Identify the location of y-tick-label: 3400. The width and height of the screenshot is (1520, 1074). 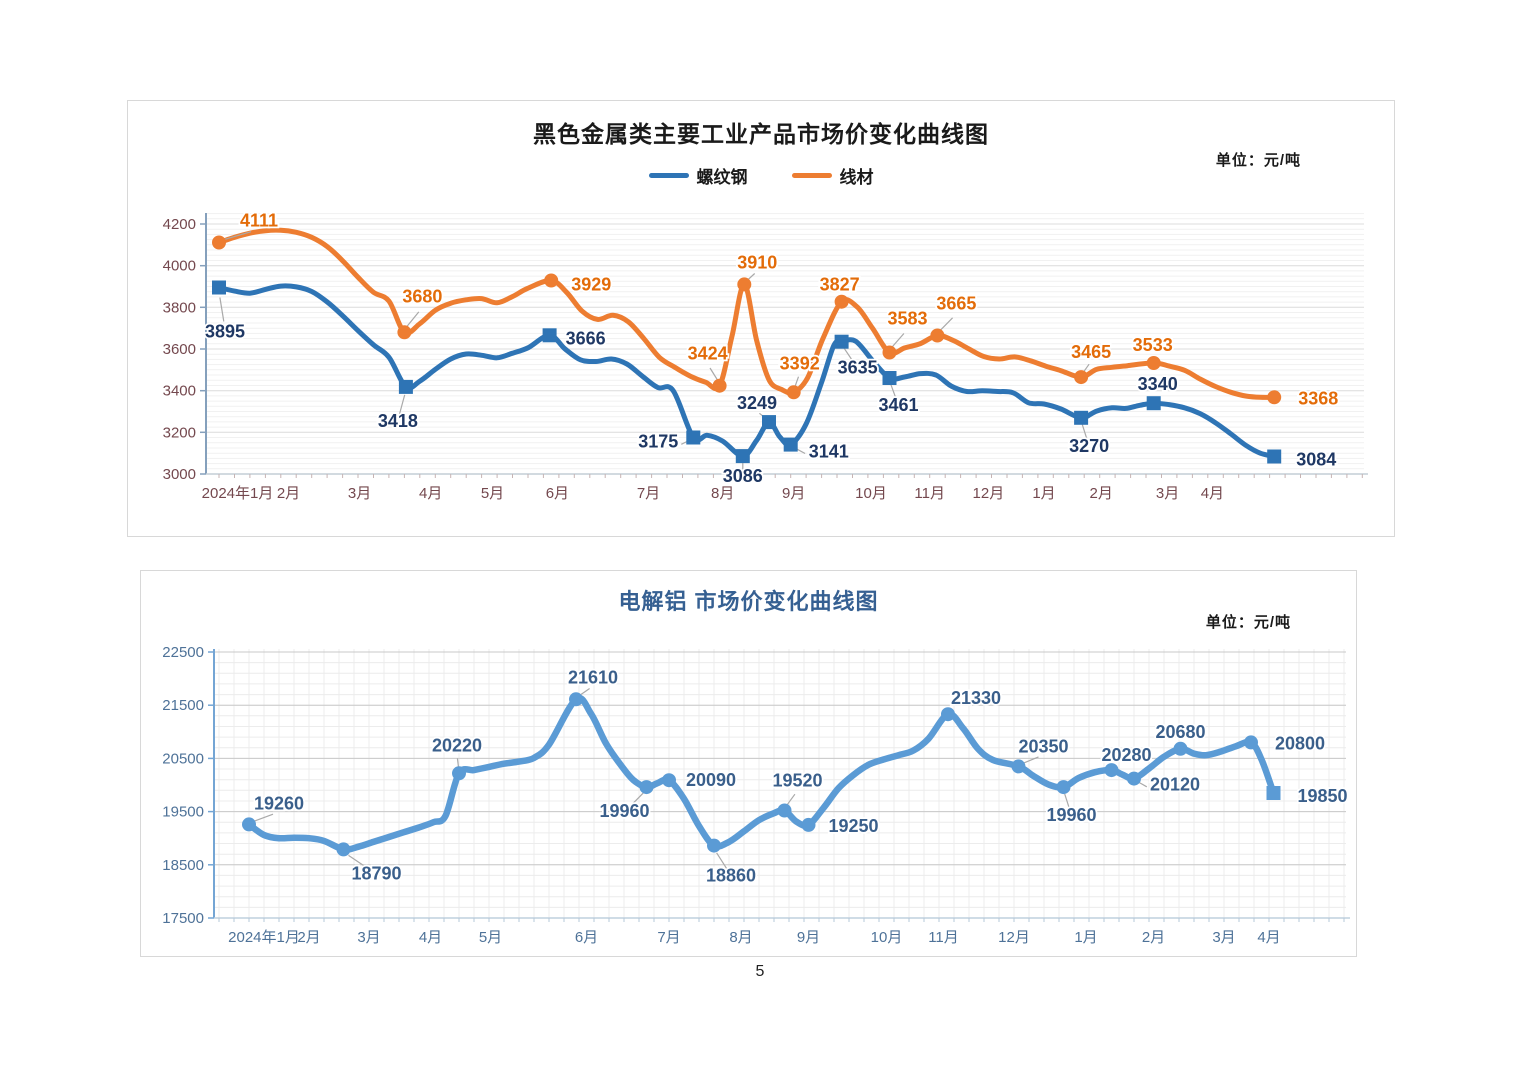
(179, 391).